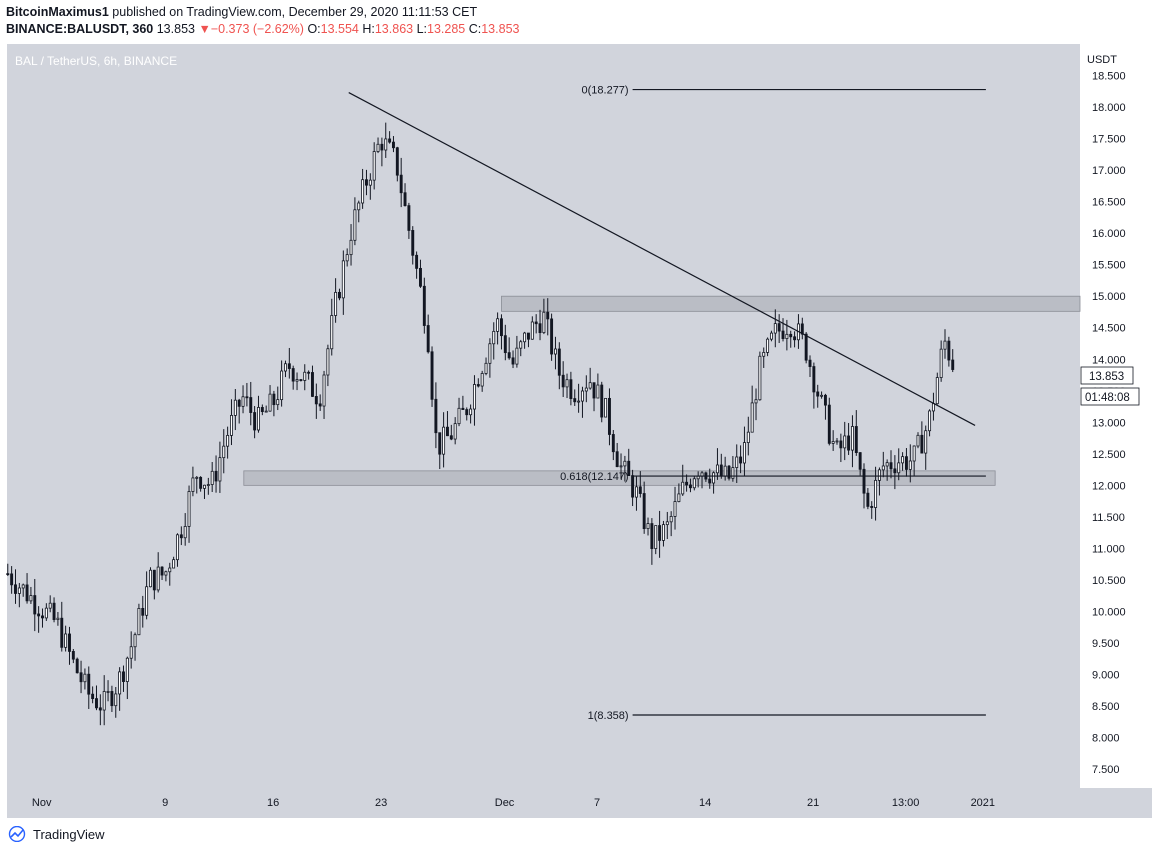  Describe the element at coordinates (813, 803) in the screenshot. I see `x-tick-label: 21` at that location.